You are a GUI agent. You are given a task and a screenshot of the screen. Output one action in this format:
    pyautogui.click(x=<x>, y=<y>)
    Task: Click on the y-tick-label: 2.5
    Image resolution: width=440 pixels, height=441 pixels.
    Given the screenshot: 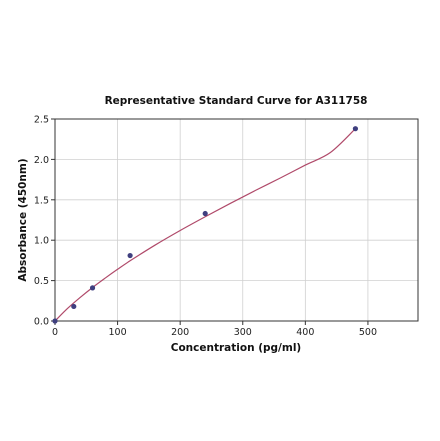 What is the action you would take?
    pyautogui.click(x=41, y=120)
    